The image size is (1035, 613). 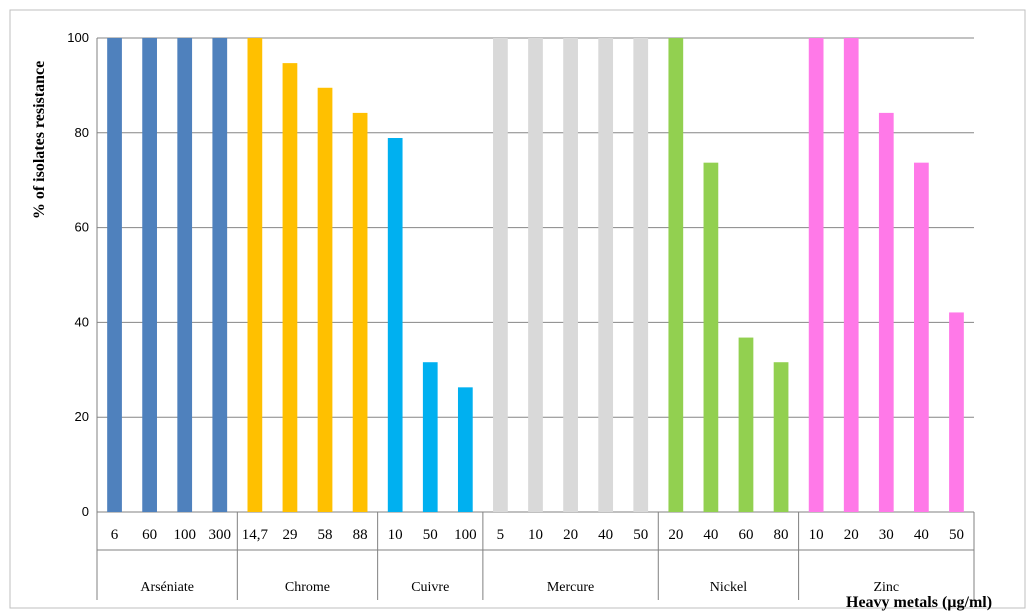 I want to click on bar-arséniate-100, so click(x=185, y=275).